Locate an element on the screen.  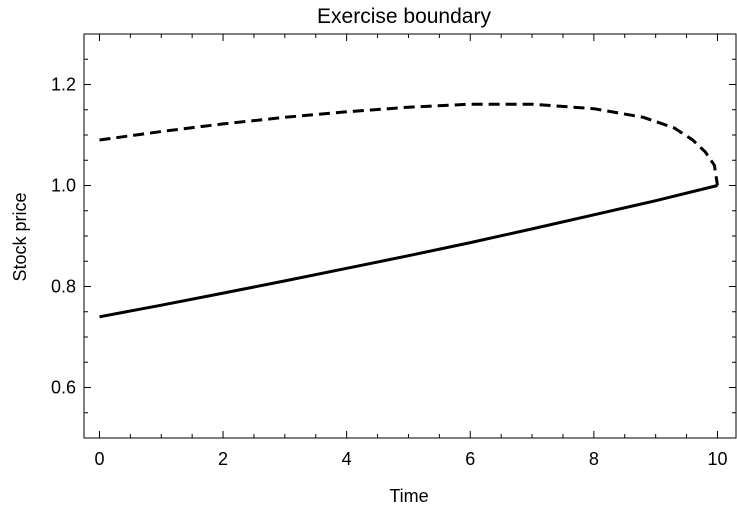
y-tick-label: 0.6 is located at coordinates (63, 388).